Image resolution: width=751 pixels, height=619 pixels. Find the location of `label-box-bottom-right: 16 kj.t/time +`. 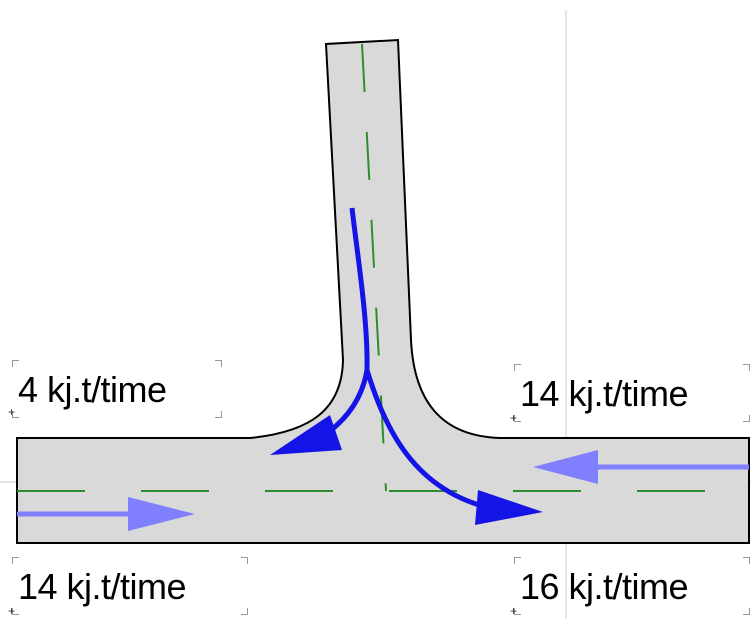

label-box-bottom-right: 16 kj.t/time + is located at coordinates (630, 587).